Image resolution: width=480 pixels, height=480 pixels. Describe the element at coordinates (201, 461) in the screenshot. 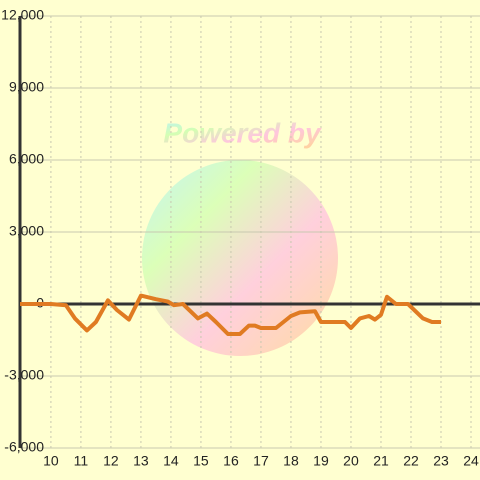

I see `x-tick-label: 15` at that location.